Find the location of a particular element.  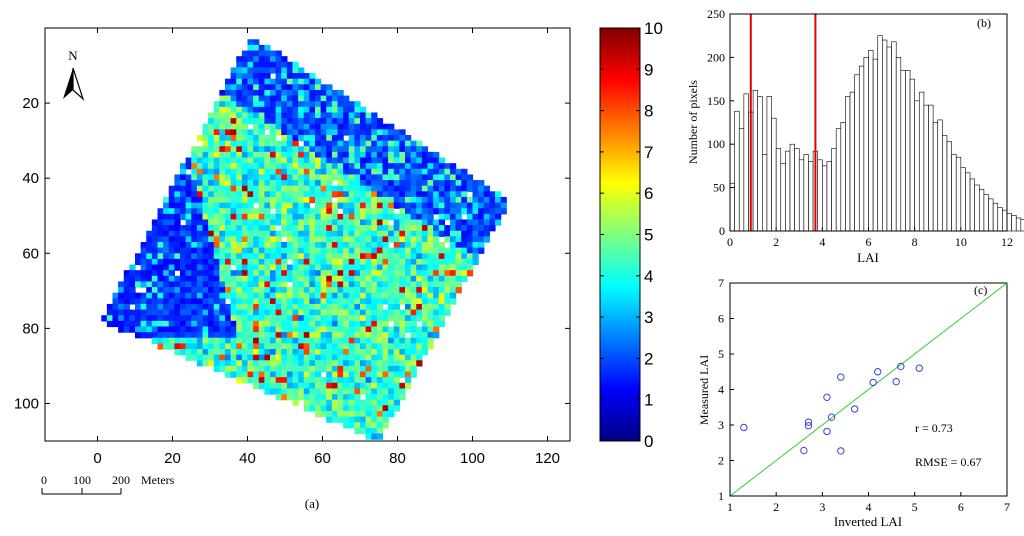

scatter-xlabel: Inverted LAI is located at coordinates (868, 521).